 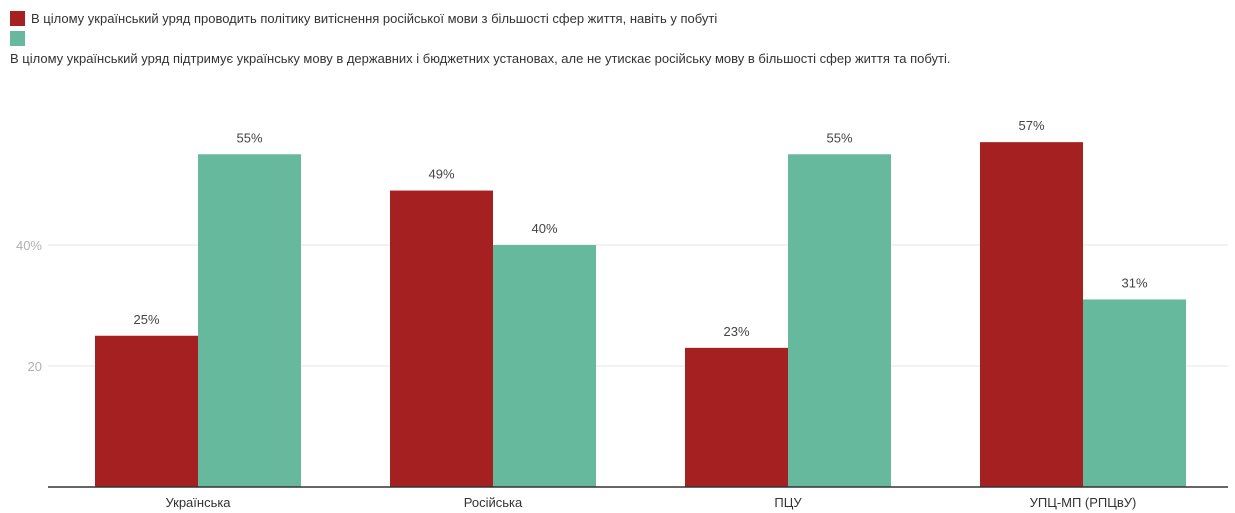 What do you see at coordinates (198, 502) in the screenshot?
I see `x-tick-label: Українська` at bounding box center [198, 502].